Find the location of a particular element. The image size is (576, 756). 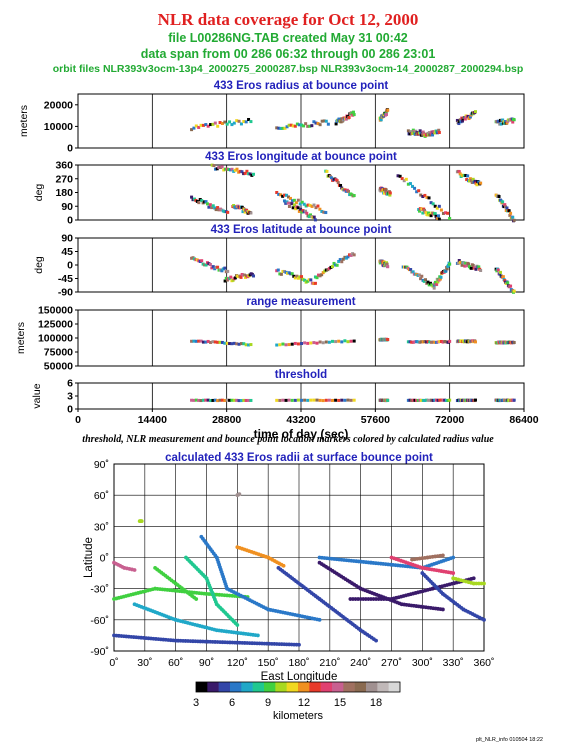

radius-ytick-label: 0 is located at coordinates (70, 149).